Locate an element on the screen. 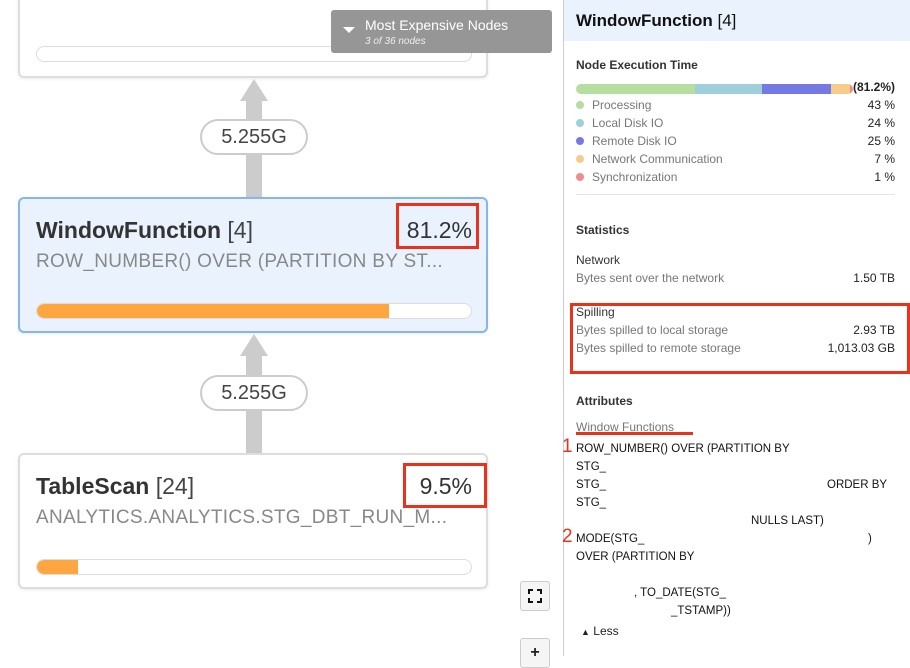 This screenshot has width=910, height=668. section-heading: Statistics is located at coordinates (603, 230).